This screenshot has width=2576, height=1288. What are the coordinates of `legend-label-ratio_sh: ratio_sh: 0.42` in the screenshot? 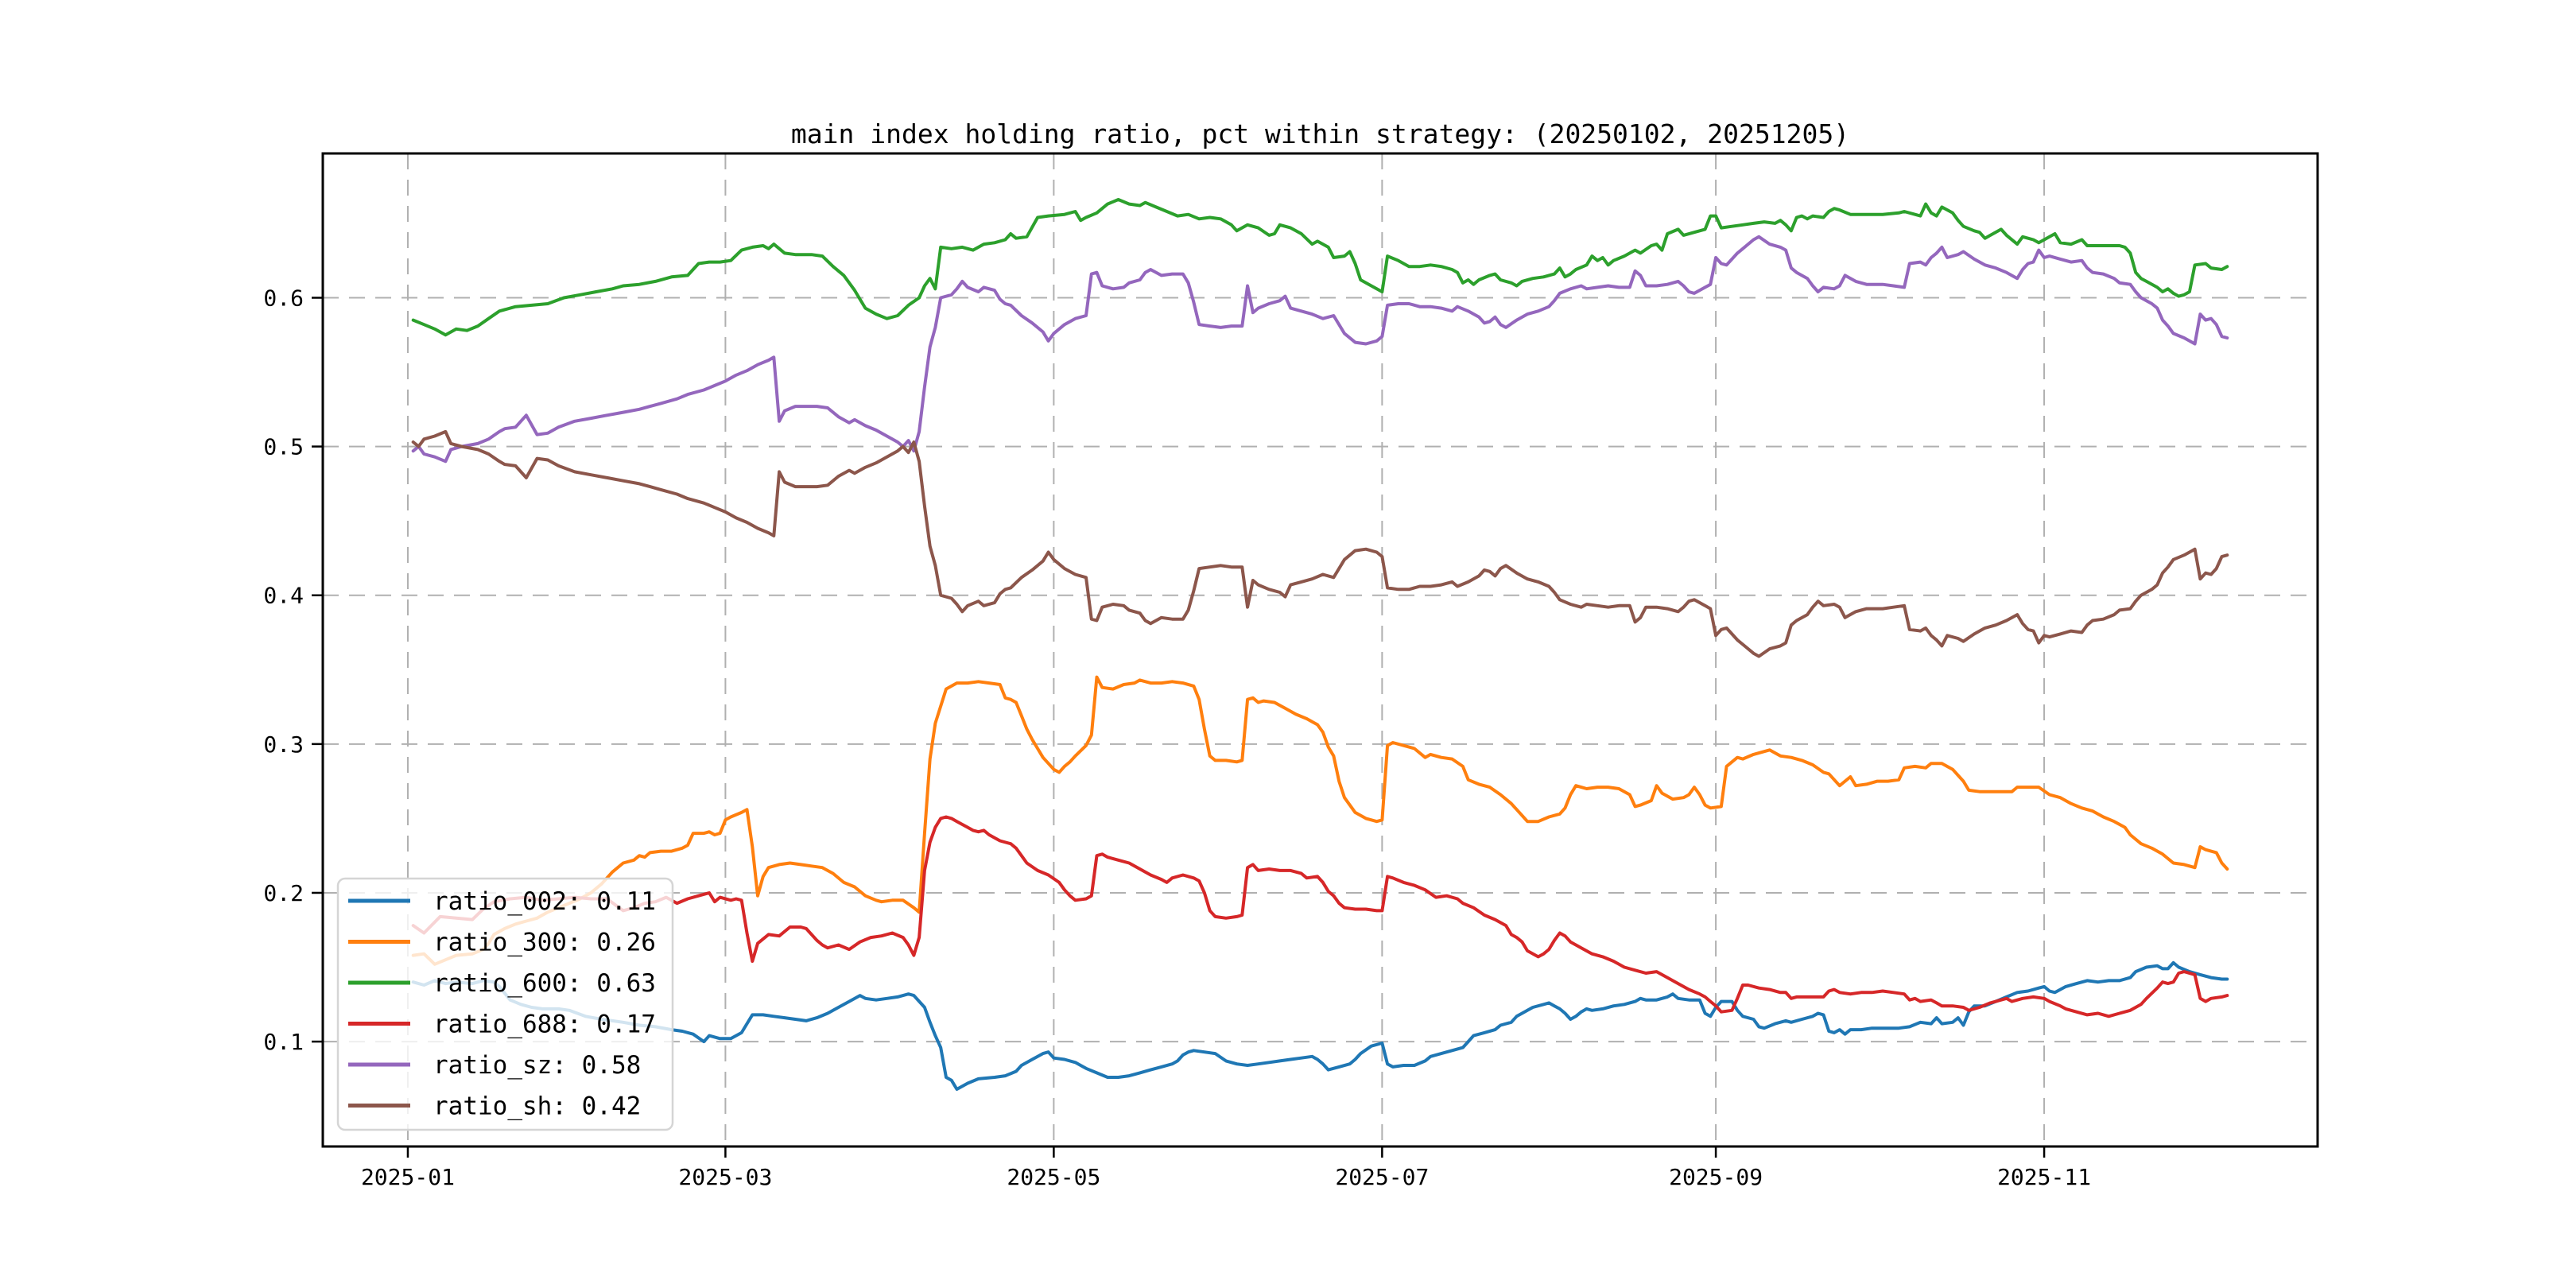 It's located at (537, 1106).